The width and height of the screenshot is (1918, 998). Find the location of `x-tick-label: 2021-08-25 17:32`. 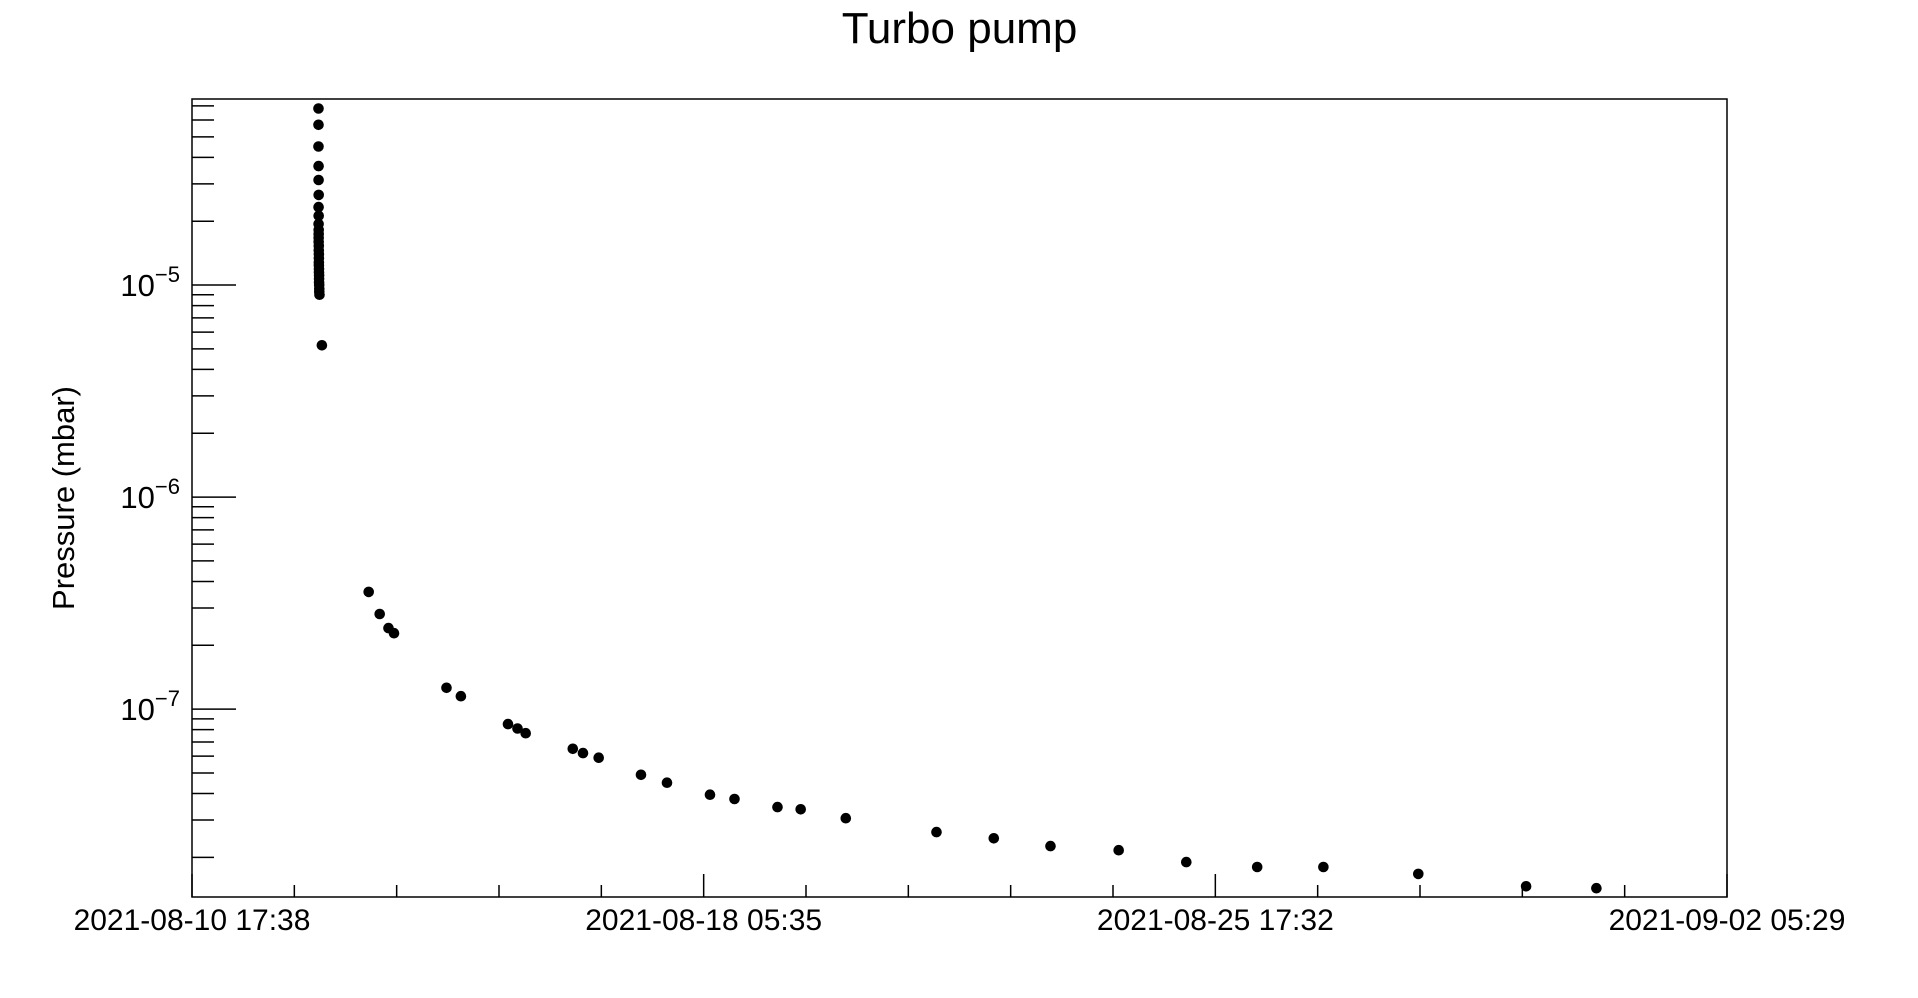

x-tick-label: 2021-08-25 17:32 is located at coordinates (1215, 920).